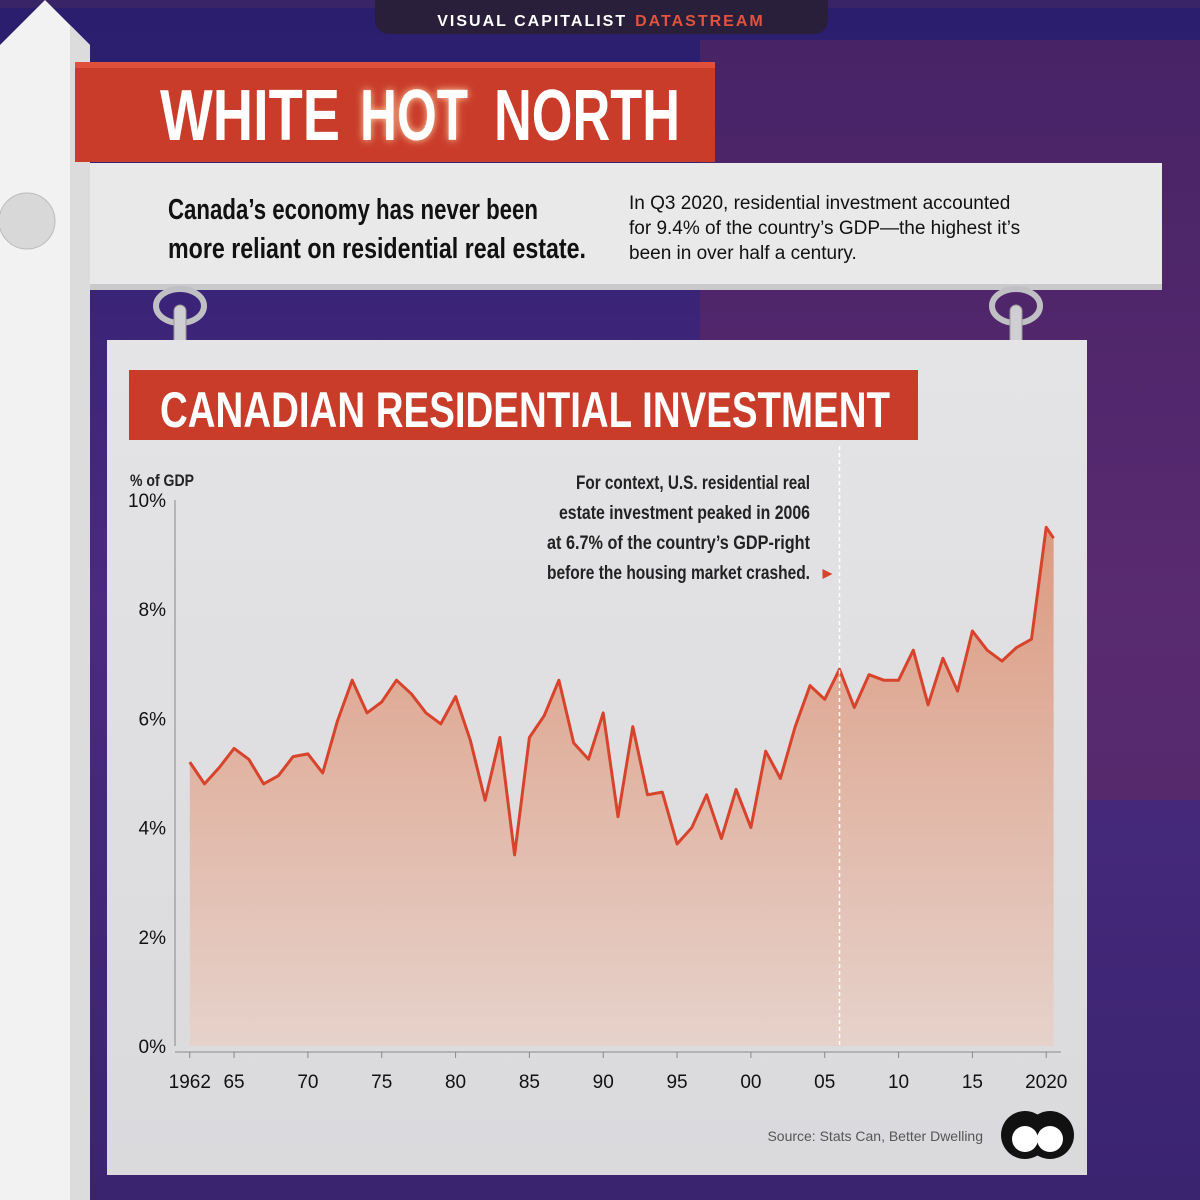 The width and height of the screenshot is (1200, 1200). What do you see at coordinates (153, 938) in the screenshot?
I see `y-tick-label: 2%` at bounding box center [153, 938].